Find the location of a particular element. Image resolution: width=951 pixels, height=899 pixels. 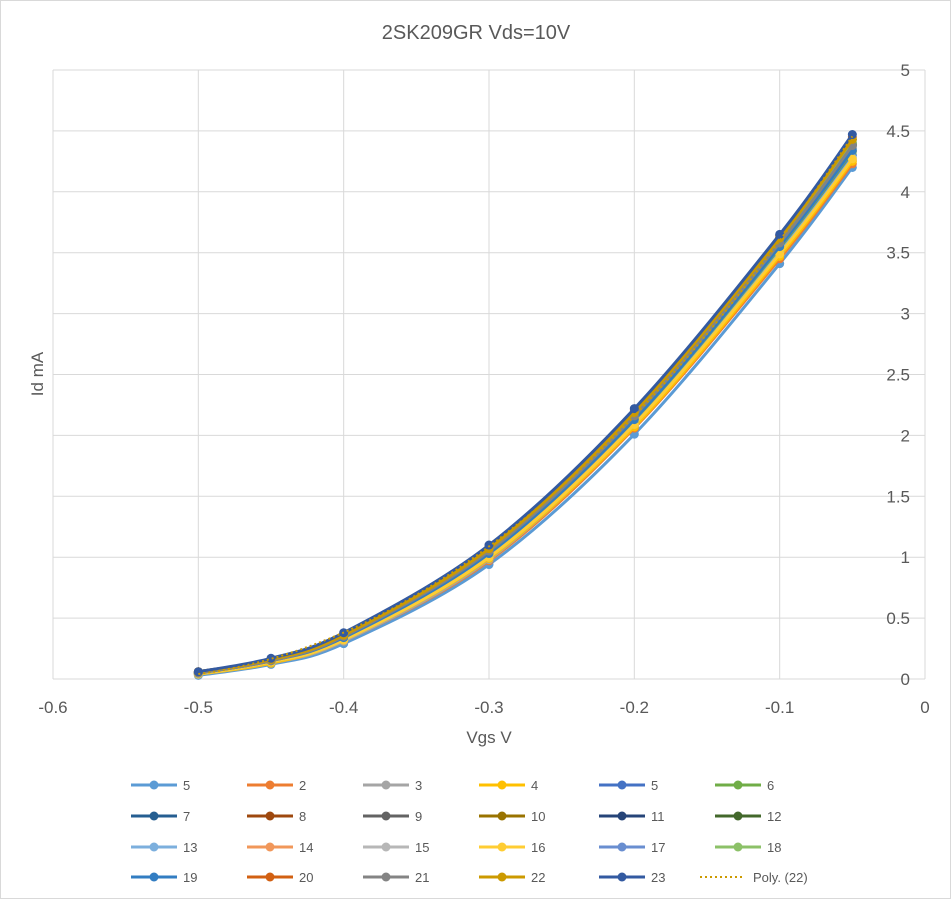

legend-label: 17 is located at coordinates (658, 847).